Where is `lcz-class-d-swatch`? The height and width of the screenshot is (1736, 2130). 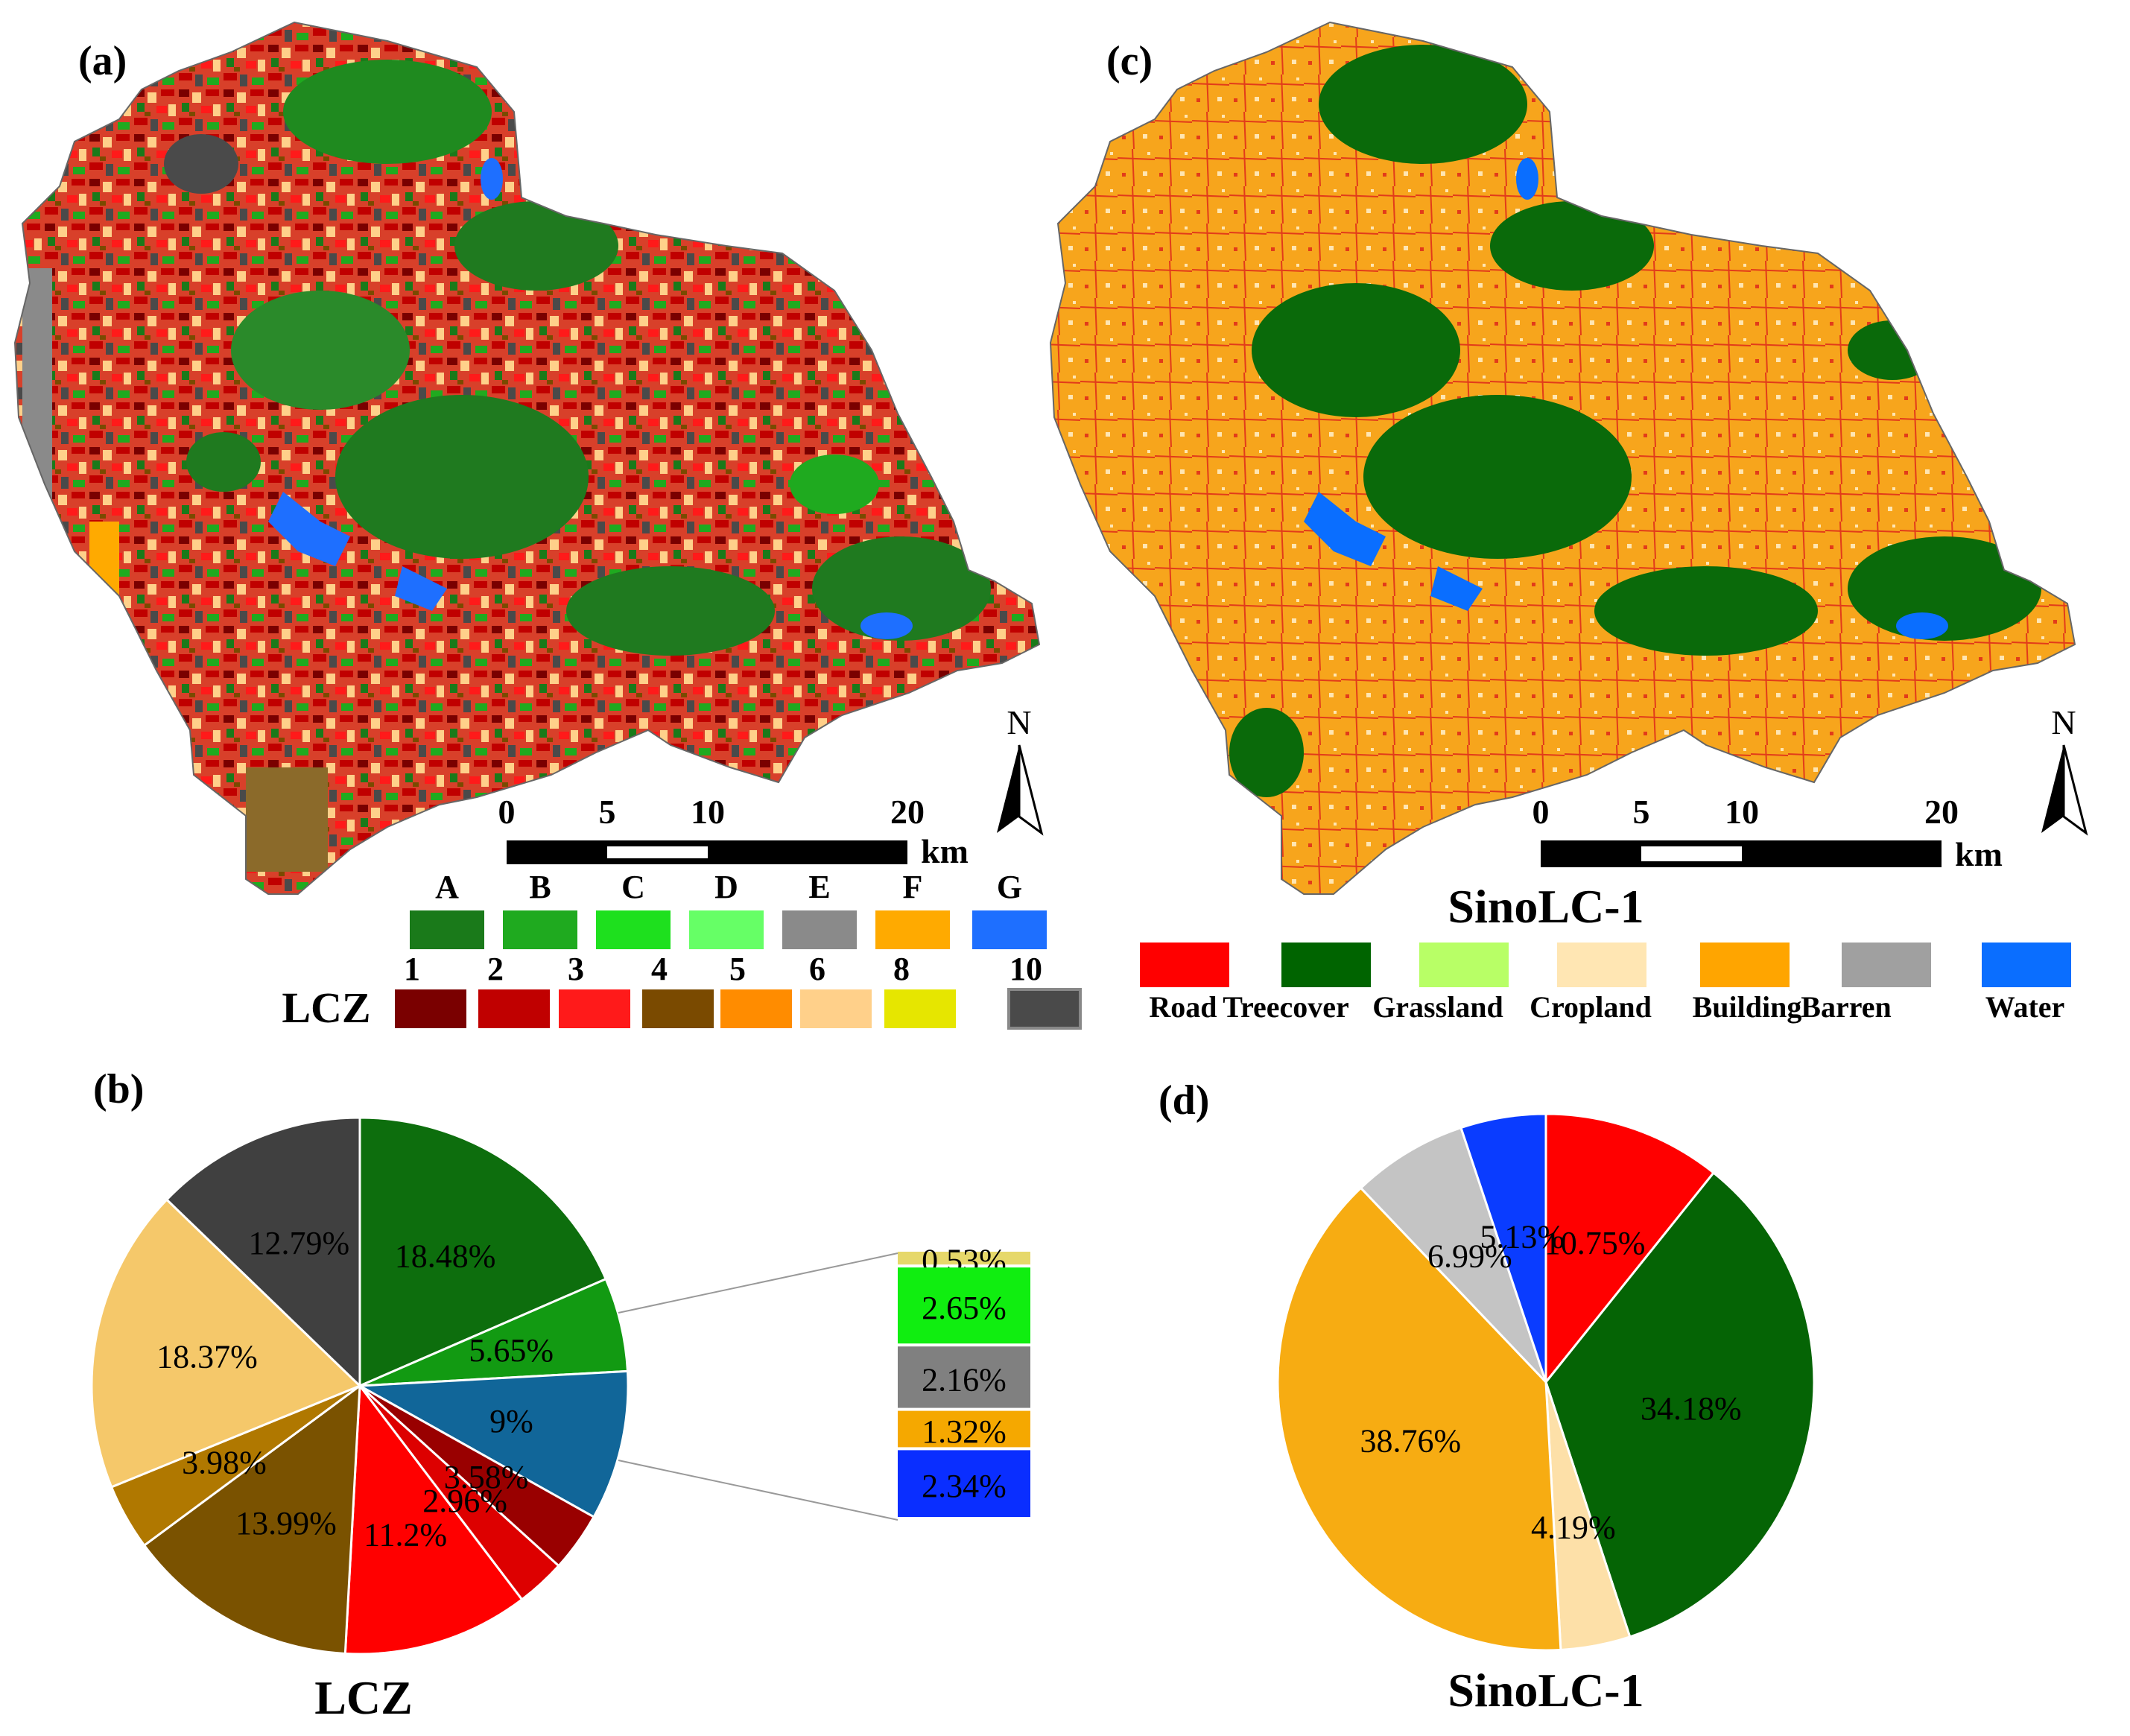 lcz-class-d-swatch is located at coordinates (726, 929).